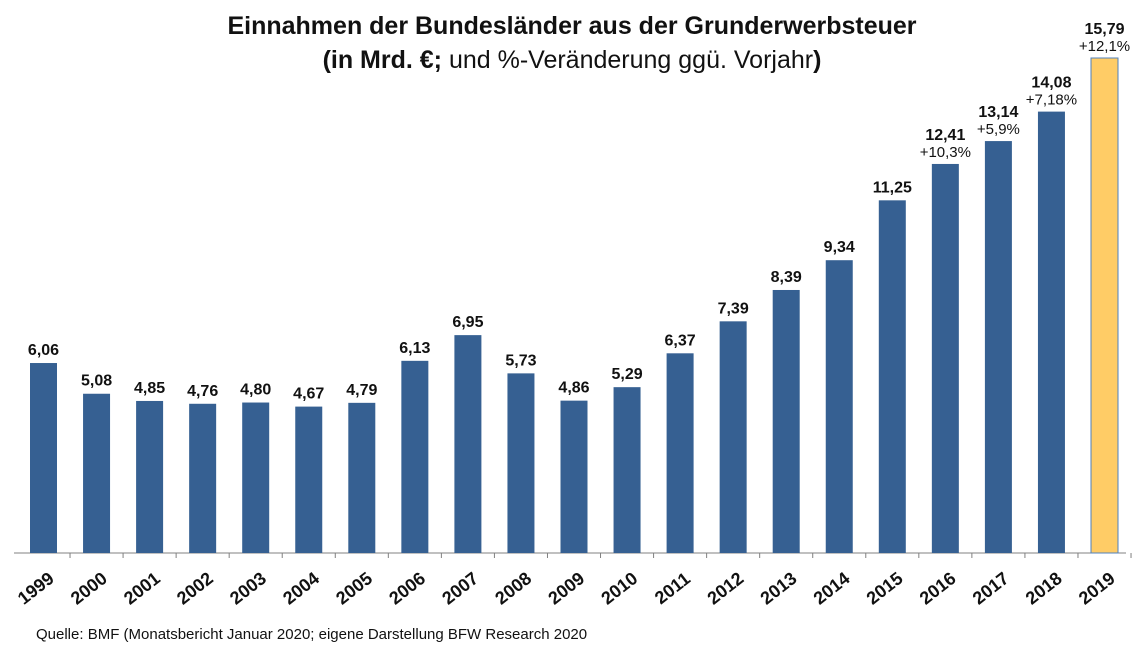 This screenshot has height=659, width=1144. I want to click on value-label-2006: 6,13, so click(414, 348).